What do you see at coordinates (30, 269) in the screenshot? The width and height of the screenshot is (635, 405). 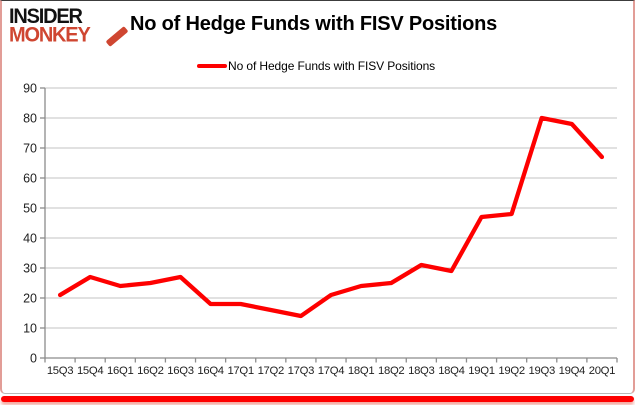 I see `svg-text: 30` at bounding box center [30, 269].